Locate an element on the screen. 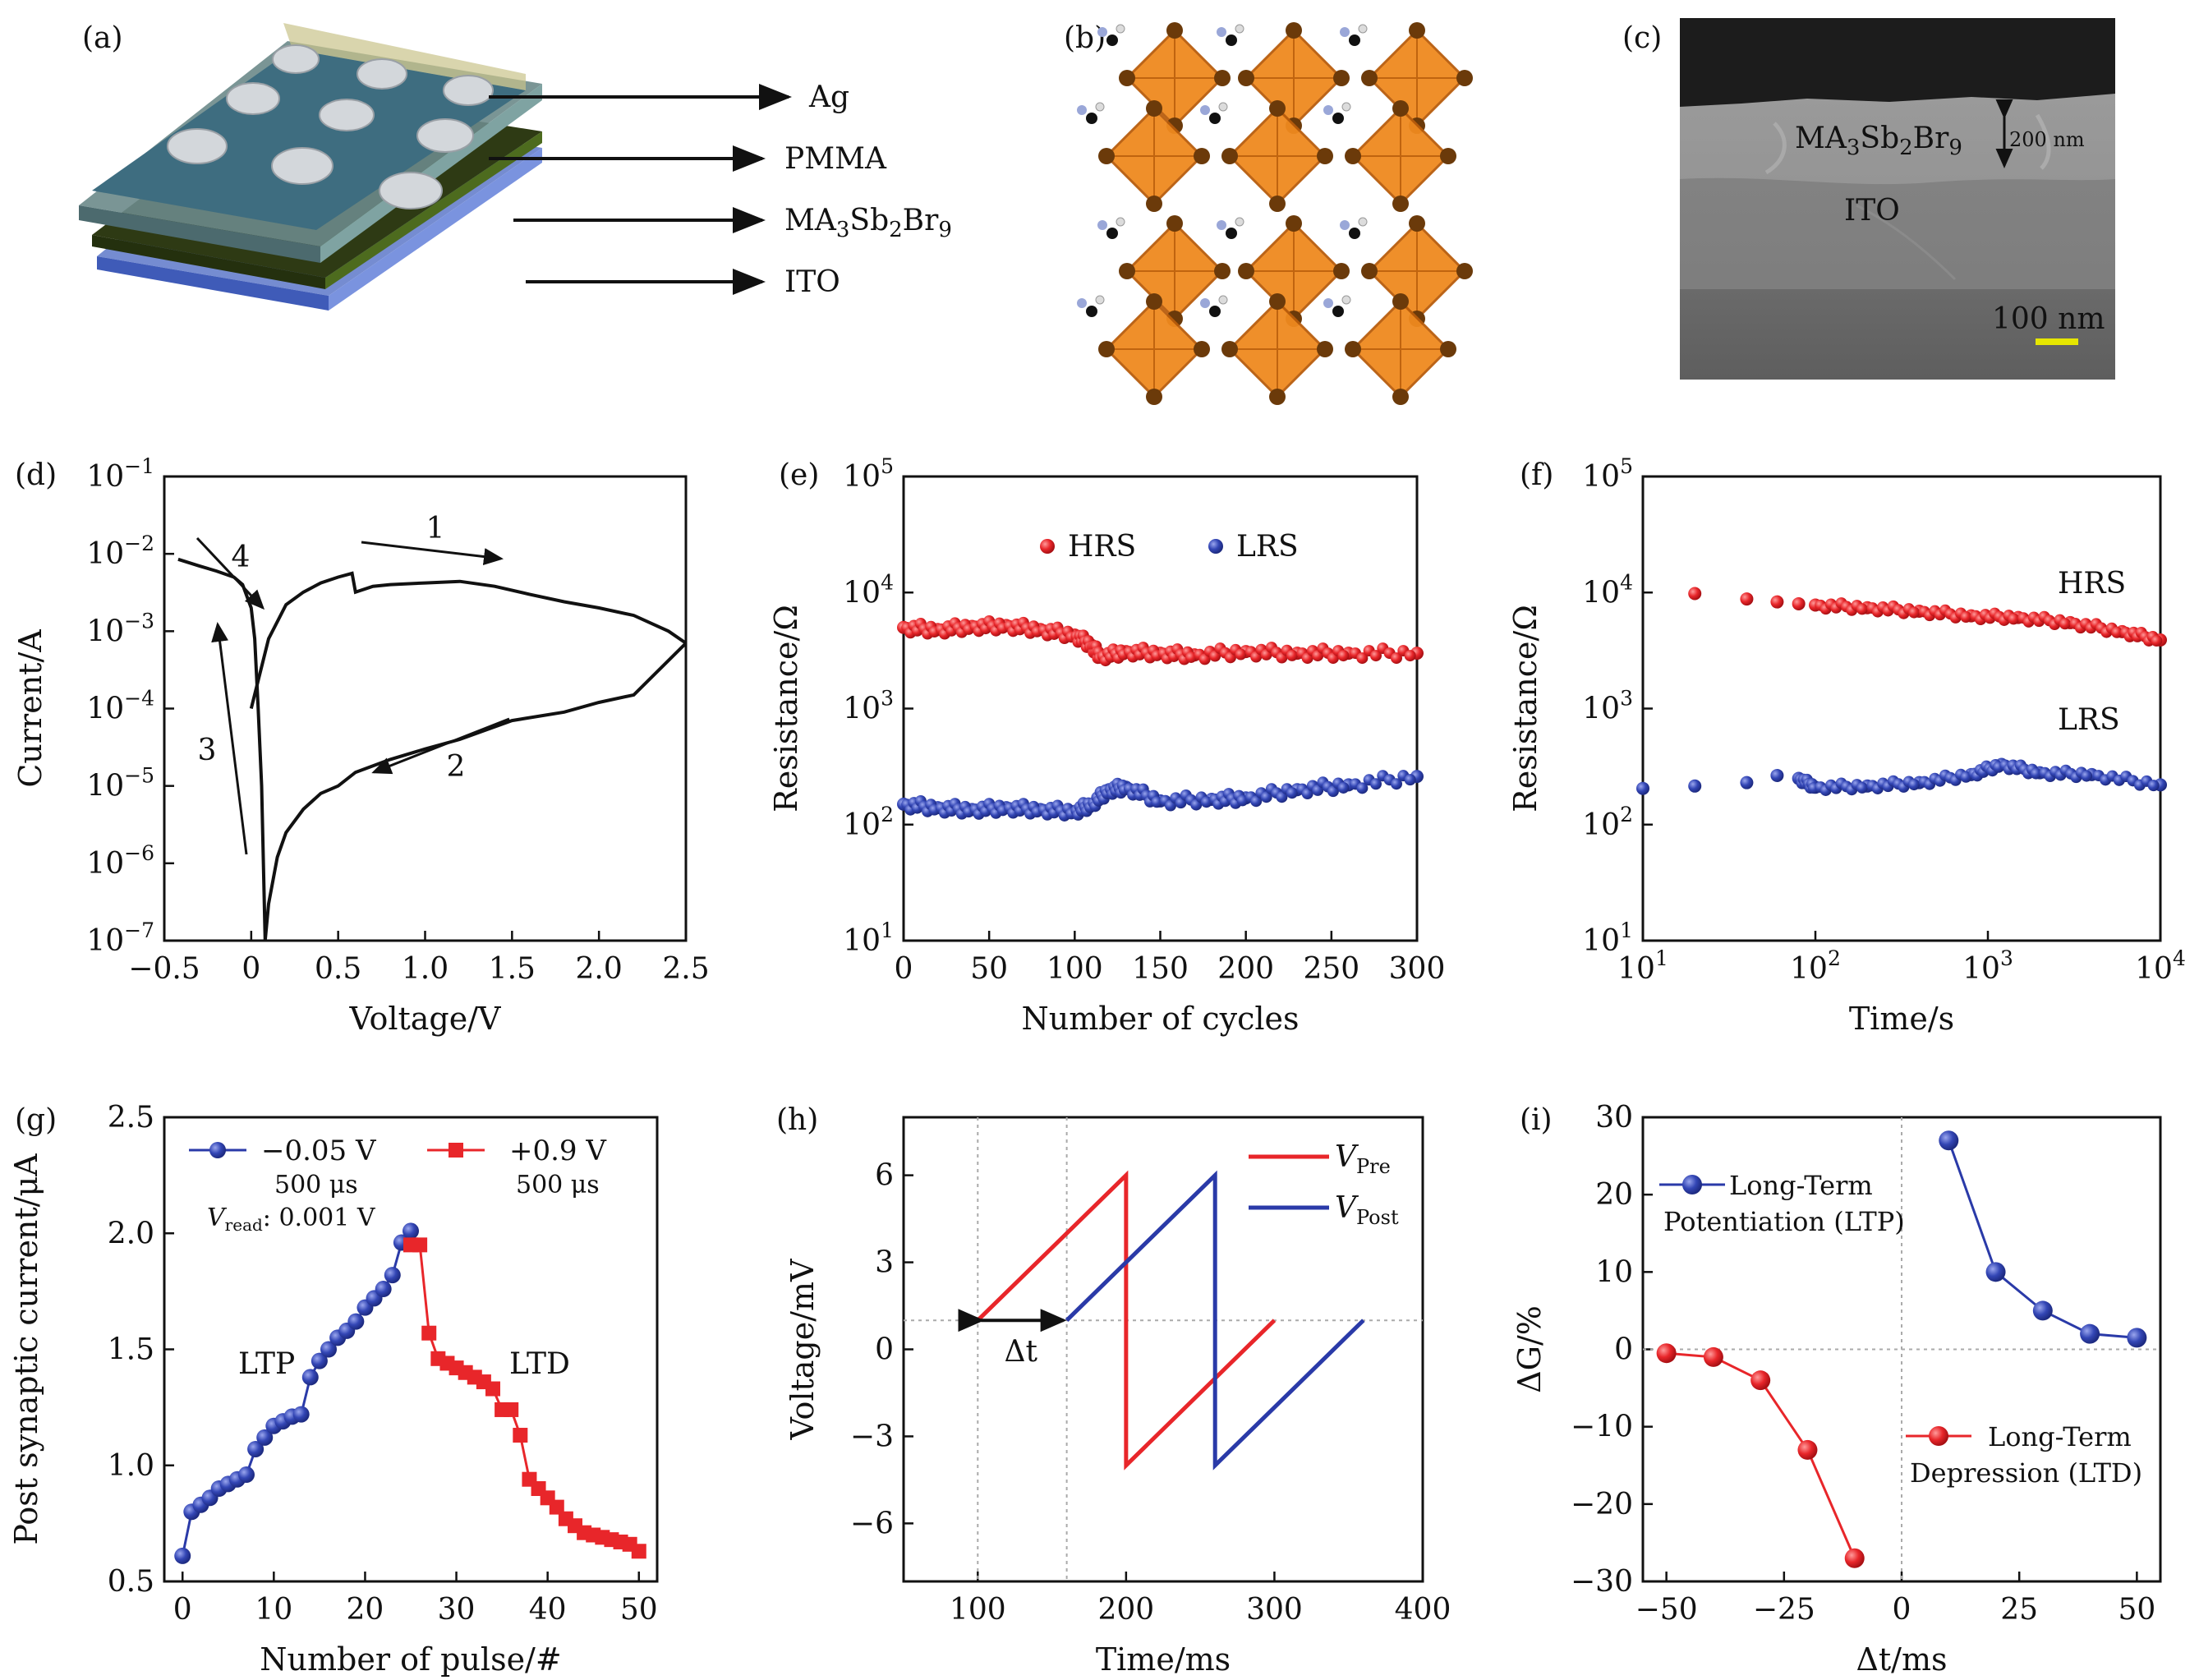  y-tick-label: 0 is located at coordinates (1623, 1350).